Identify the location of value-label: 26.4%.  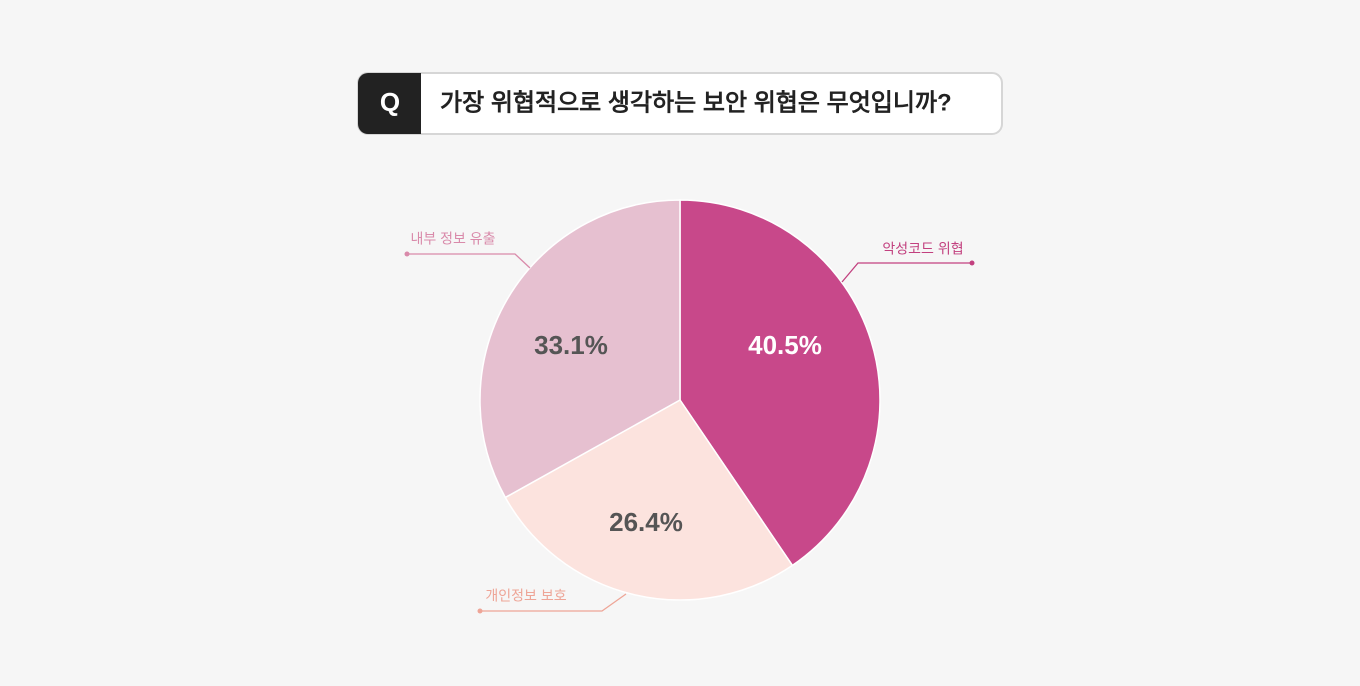
(646, 522).